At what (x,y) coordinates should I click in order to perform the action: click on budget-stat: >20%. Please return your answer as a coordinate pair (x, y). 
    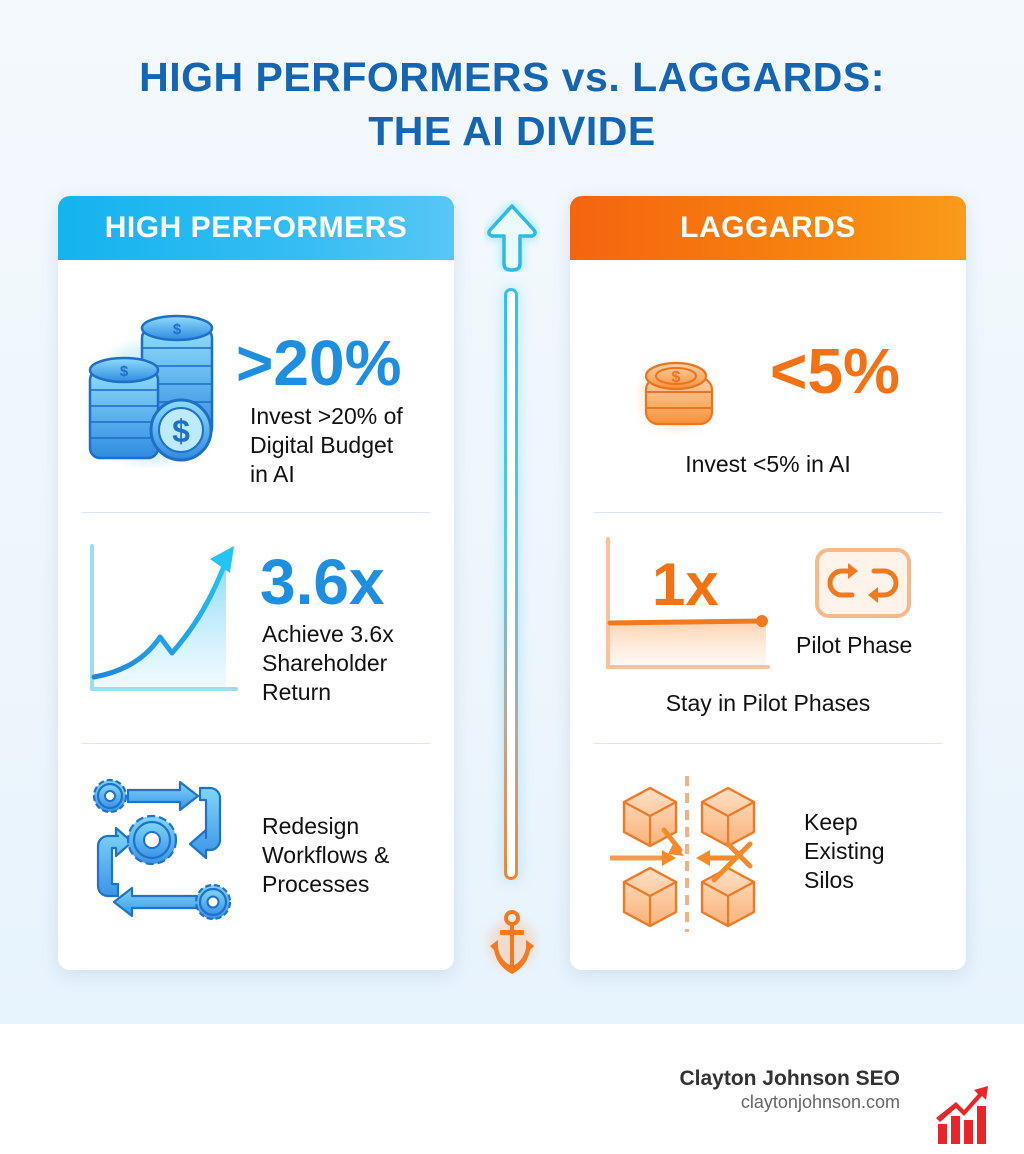
    Looking at the image, I should click on (319, 363).